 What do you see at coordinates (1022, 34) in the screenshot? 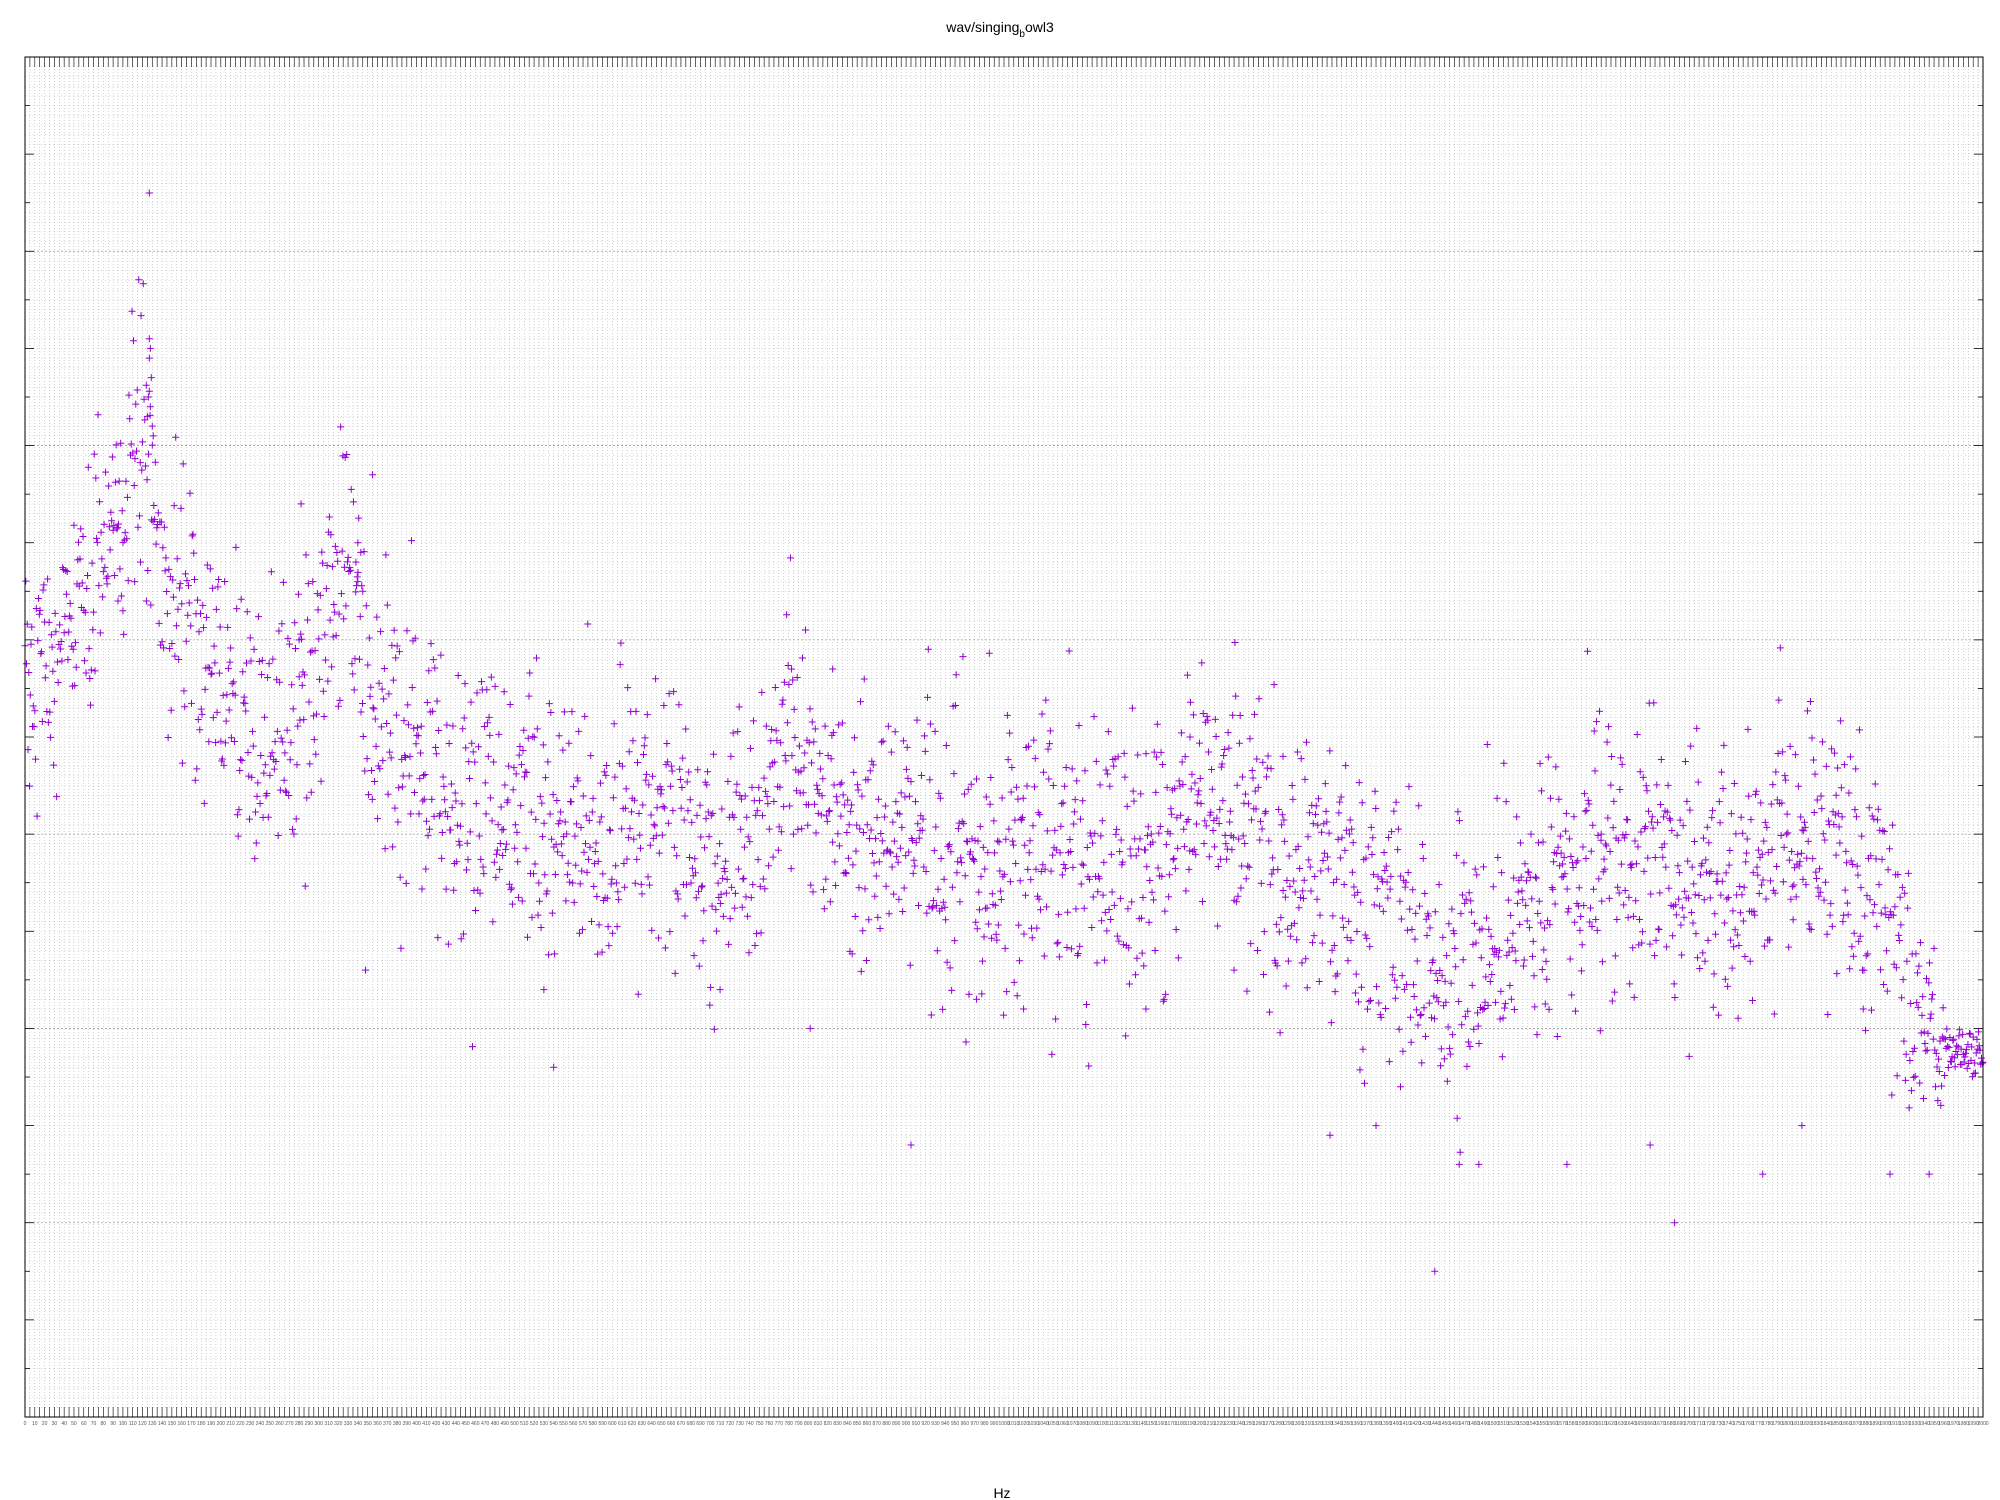
I see `chart-title-subscript: b` at bounding box center [1022, 34].